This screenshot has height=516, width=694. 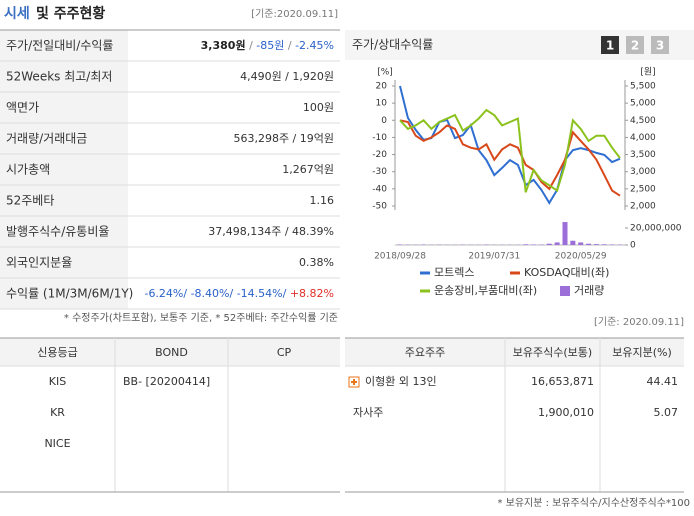 I want to click on title-rest: 및 주주현황, so click(x=70, y=13).